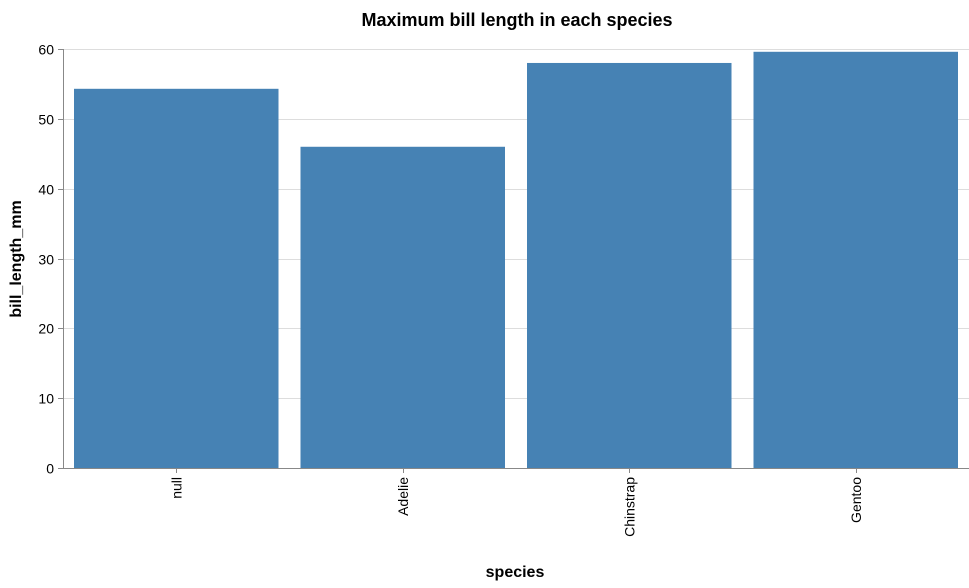 The image size is (969, 588). I want to click on x-tick-label: Gentoo, so click(856, 500).